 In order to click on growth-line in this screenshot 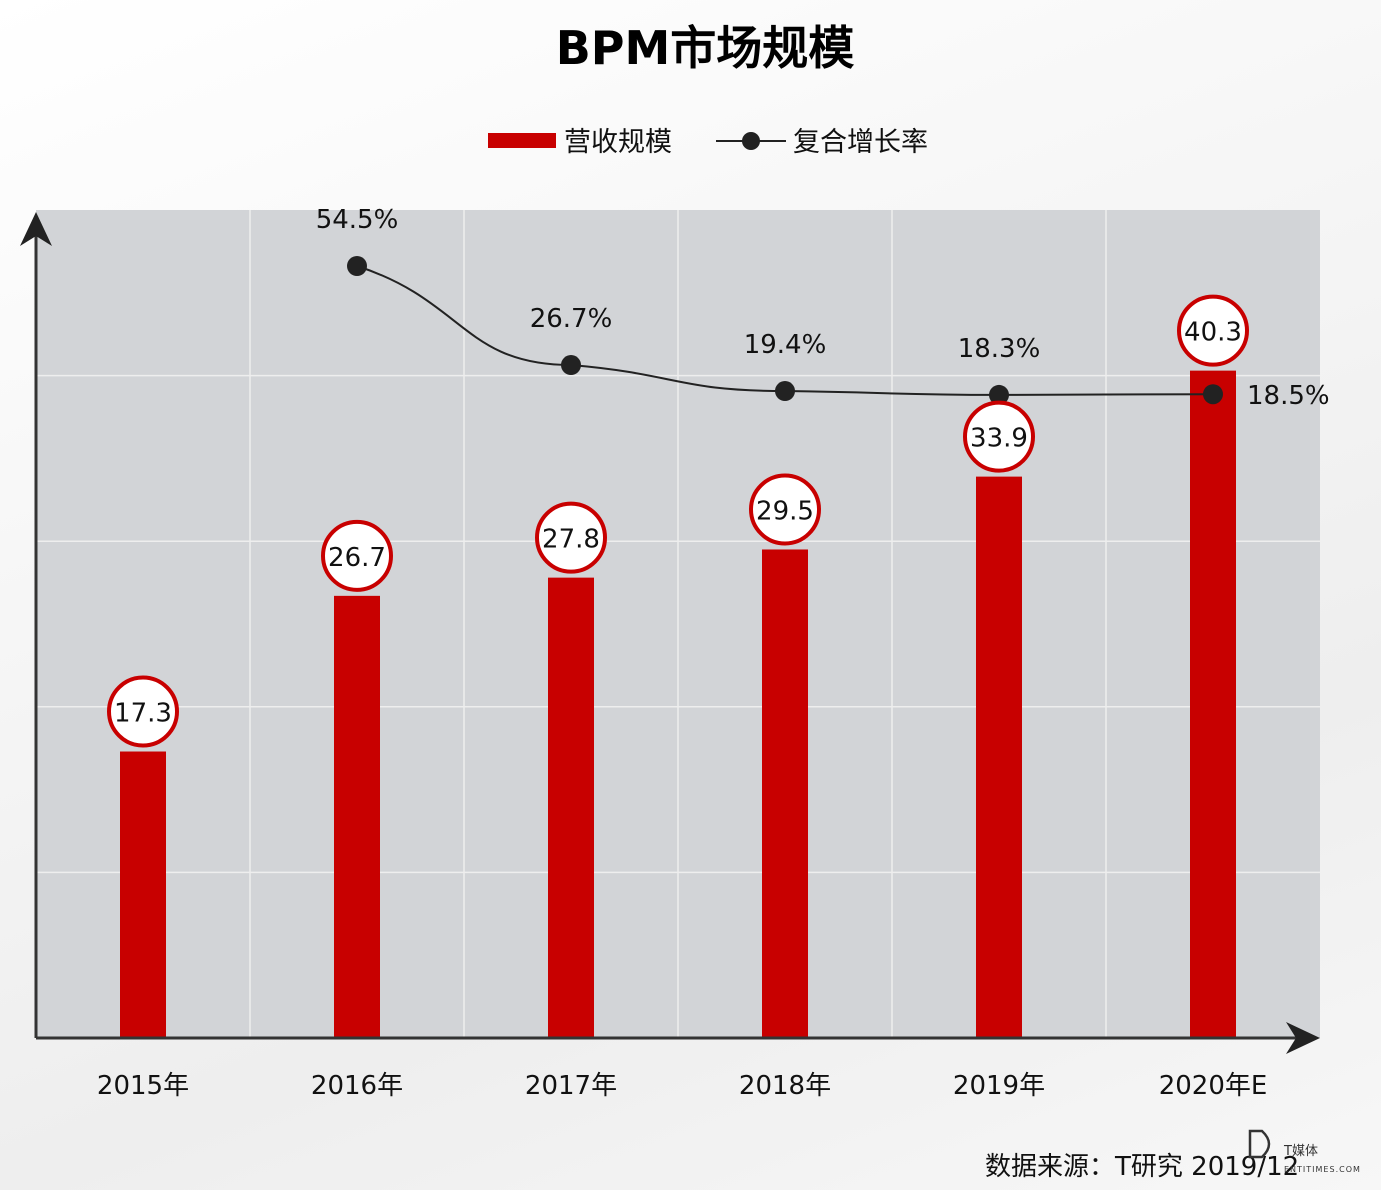, I will do `click(785, 330)`.